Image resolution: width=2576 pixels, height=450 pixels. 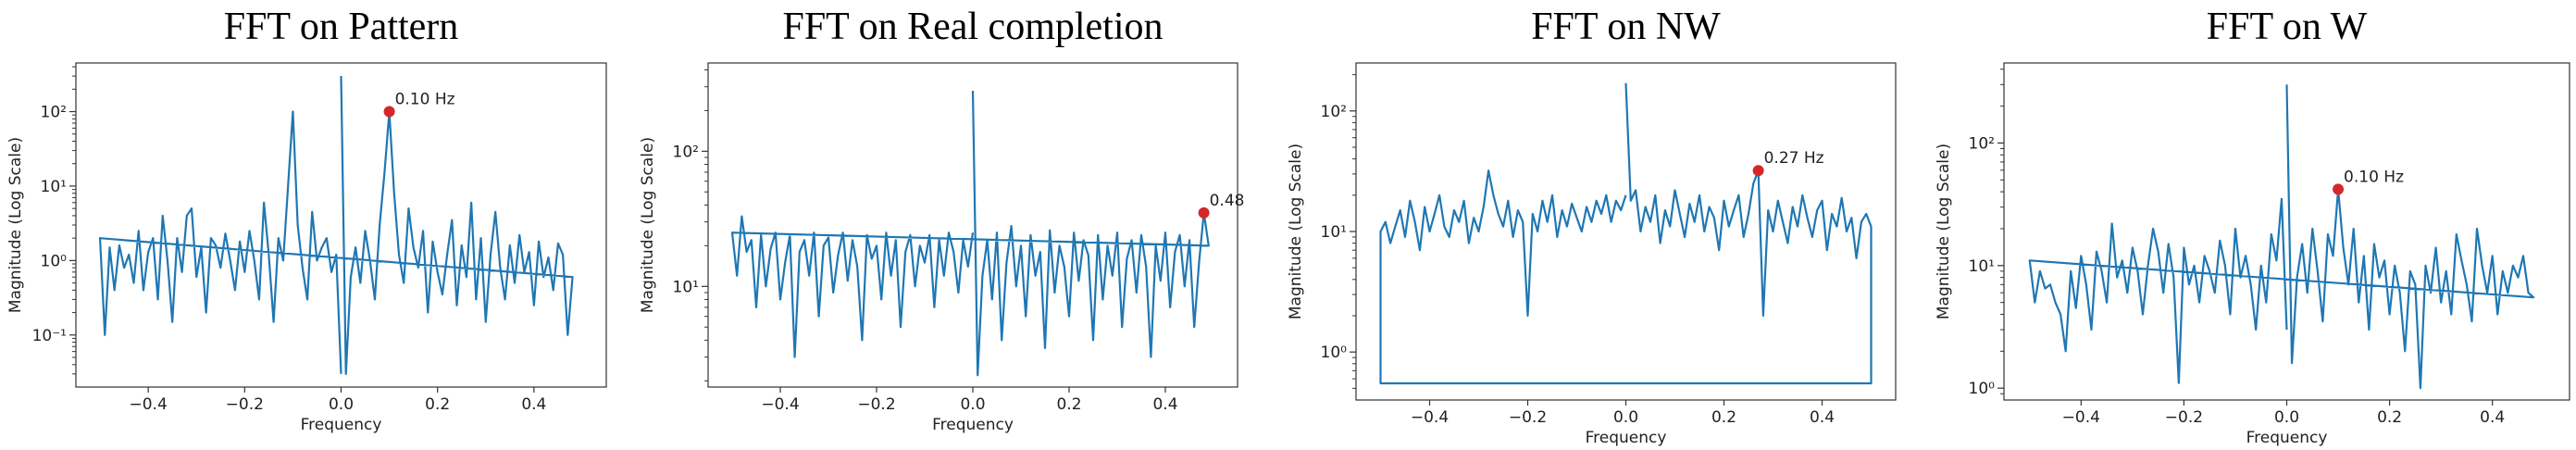 What do you see at coordinates (2287, 27) in the screenshot?
I see `chart-title: FFT on W` at bounding box center [2287, 27].